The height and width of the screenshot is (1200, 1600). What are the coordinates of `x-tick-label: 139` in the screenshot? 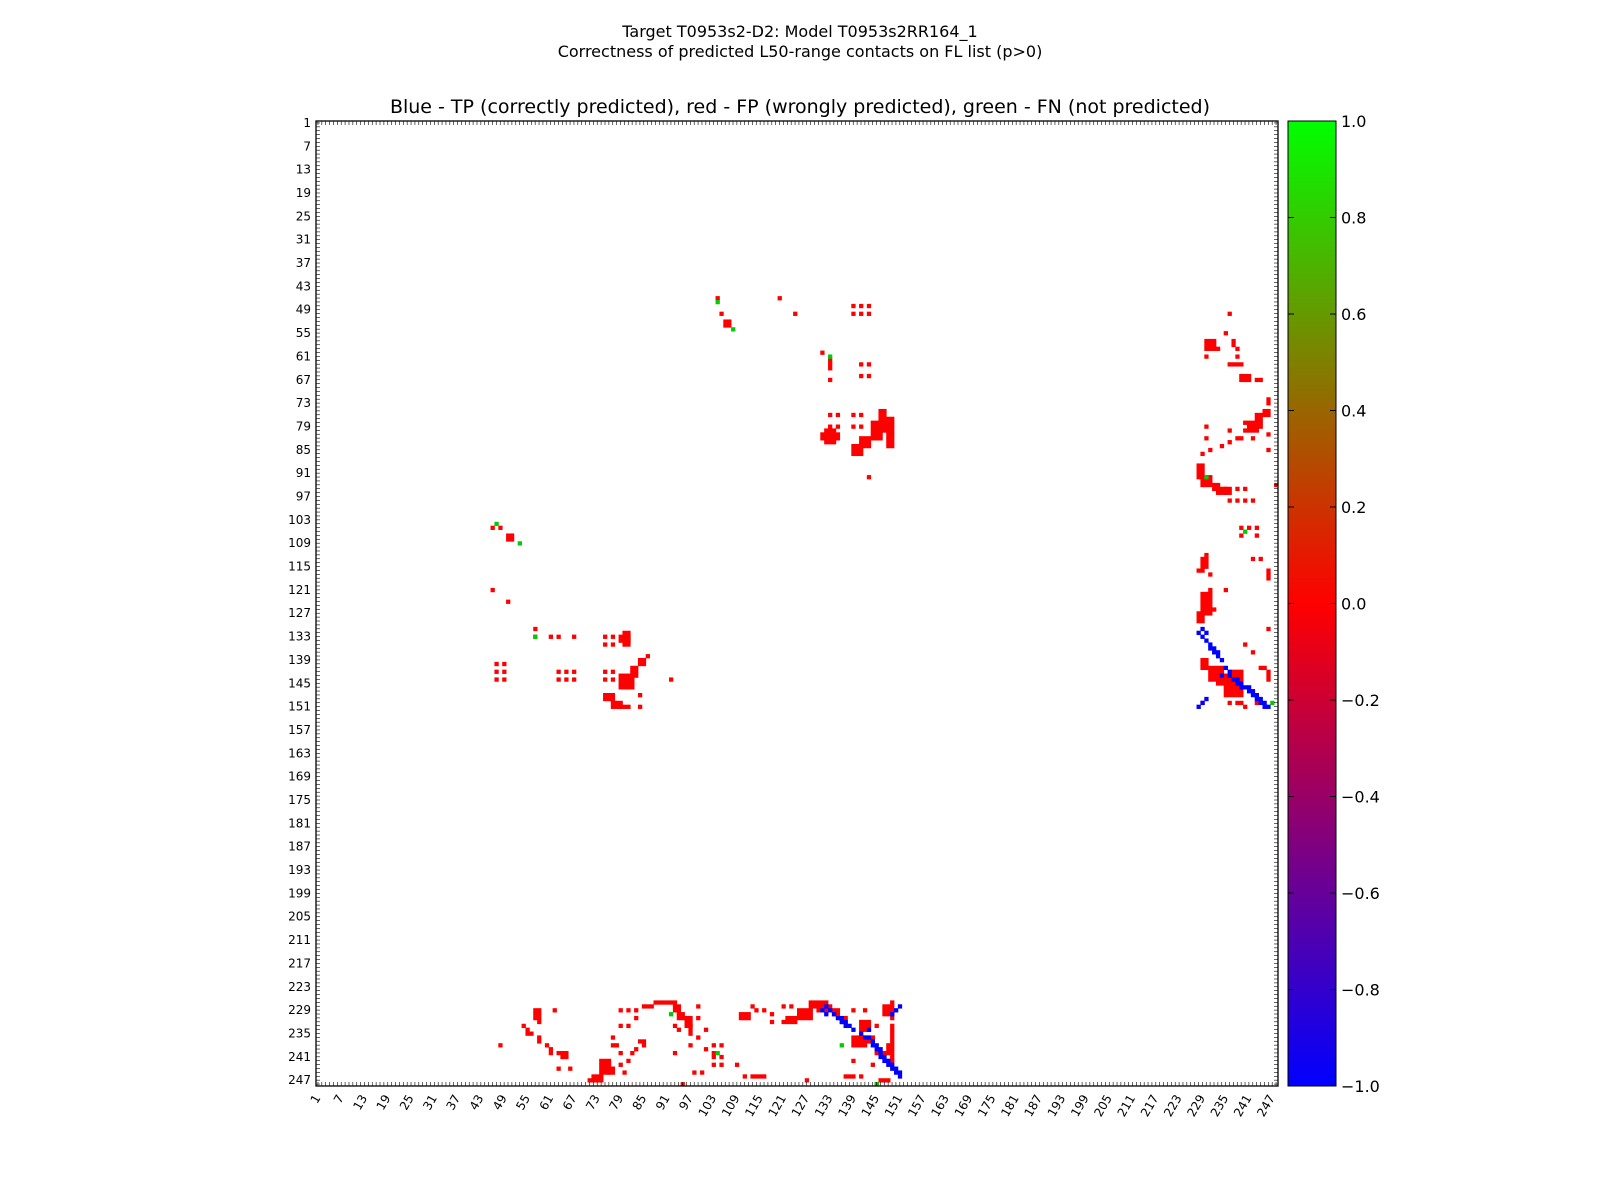 It's located at (847, 1105).